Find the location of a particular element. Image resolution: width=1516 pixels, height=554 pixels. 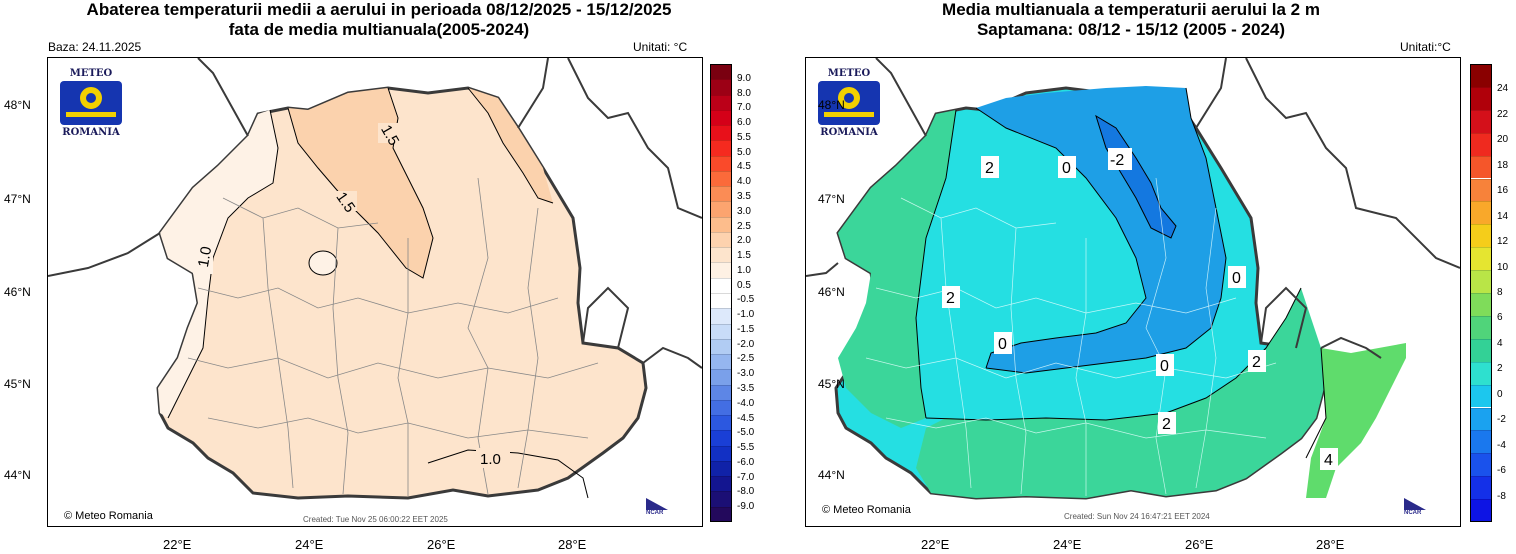

colorbar-label: 12 is located at coordinates (1503, 242).